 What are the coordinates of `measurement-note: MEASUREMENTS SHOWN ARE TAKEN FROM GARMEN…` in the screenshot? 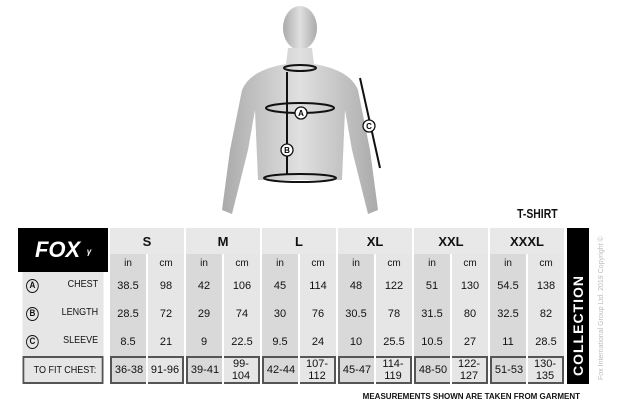 It's located at (471, 396).